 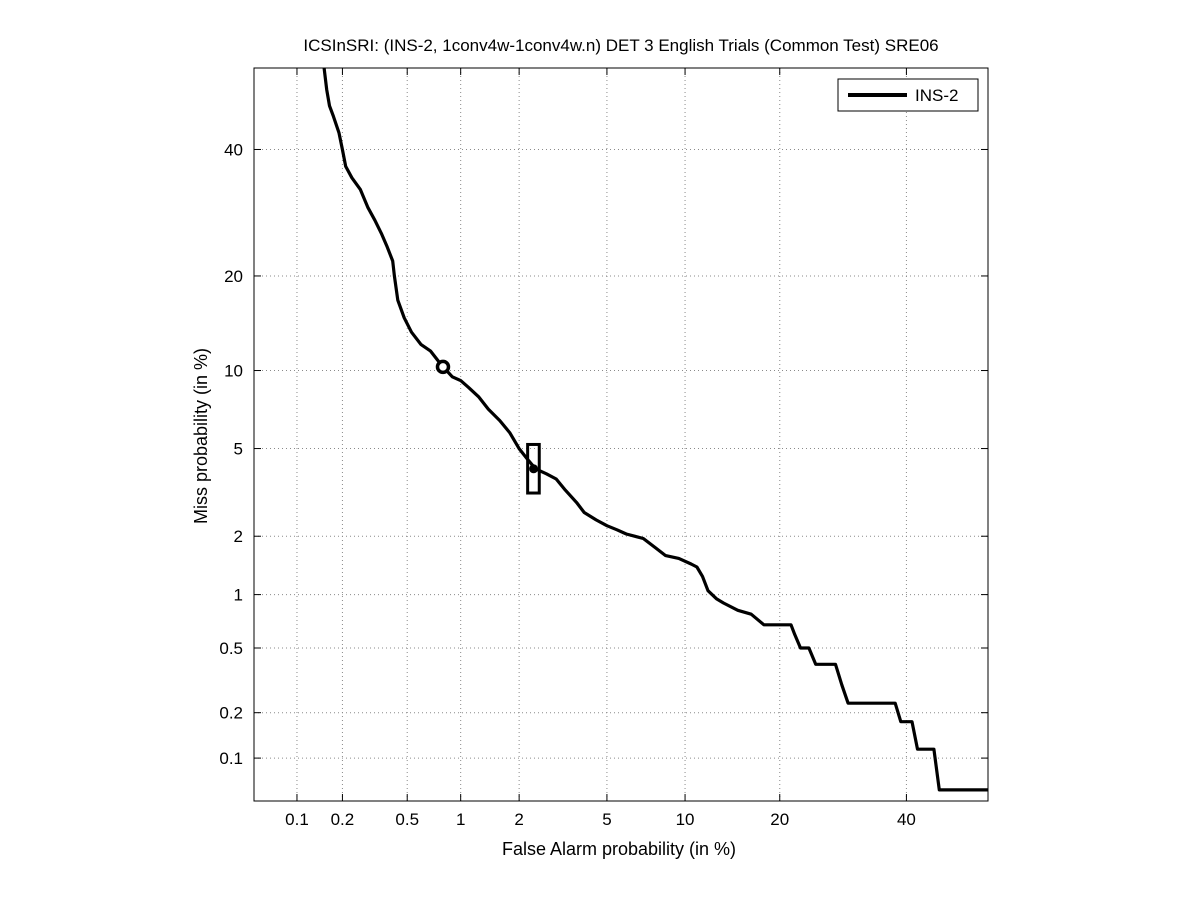 I want to click on marker-layer, so click(x=488, y=427).